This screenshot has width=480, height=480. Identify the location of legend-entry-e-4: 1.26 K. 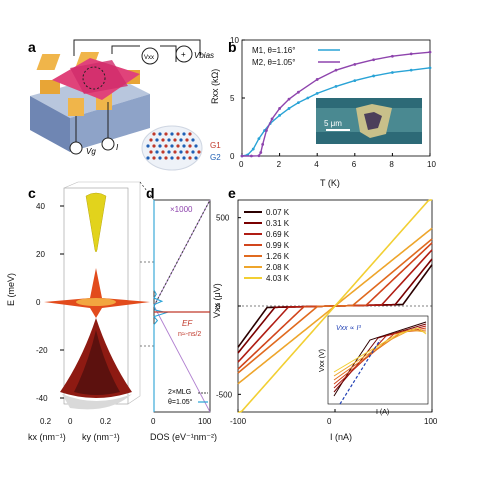
(278, 256).